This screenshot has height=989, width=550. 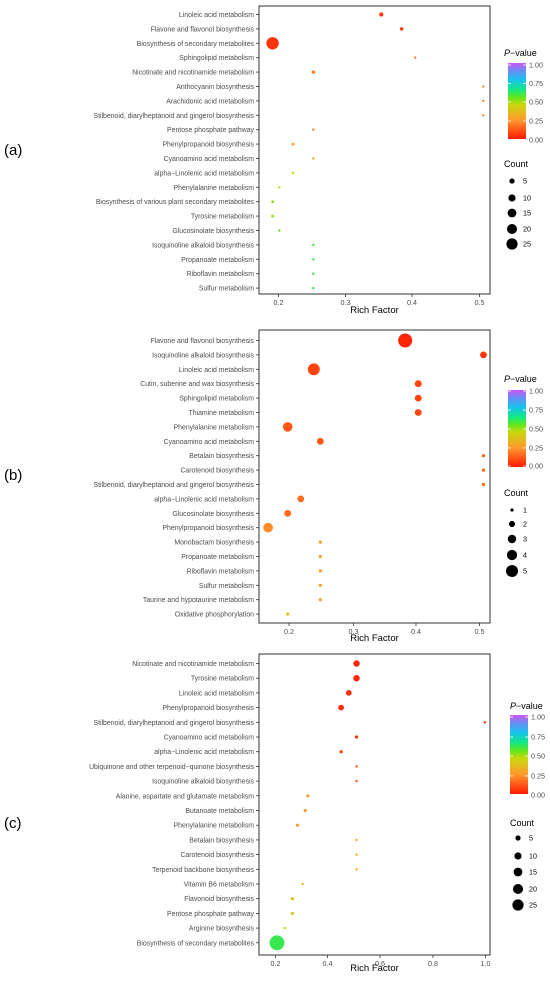 I want to click on colorbar-tick-label: 0.50, so click(x=536, y=102).